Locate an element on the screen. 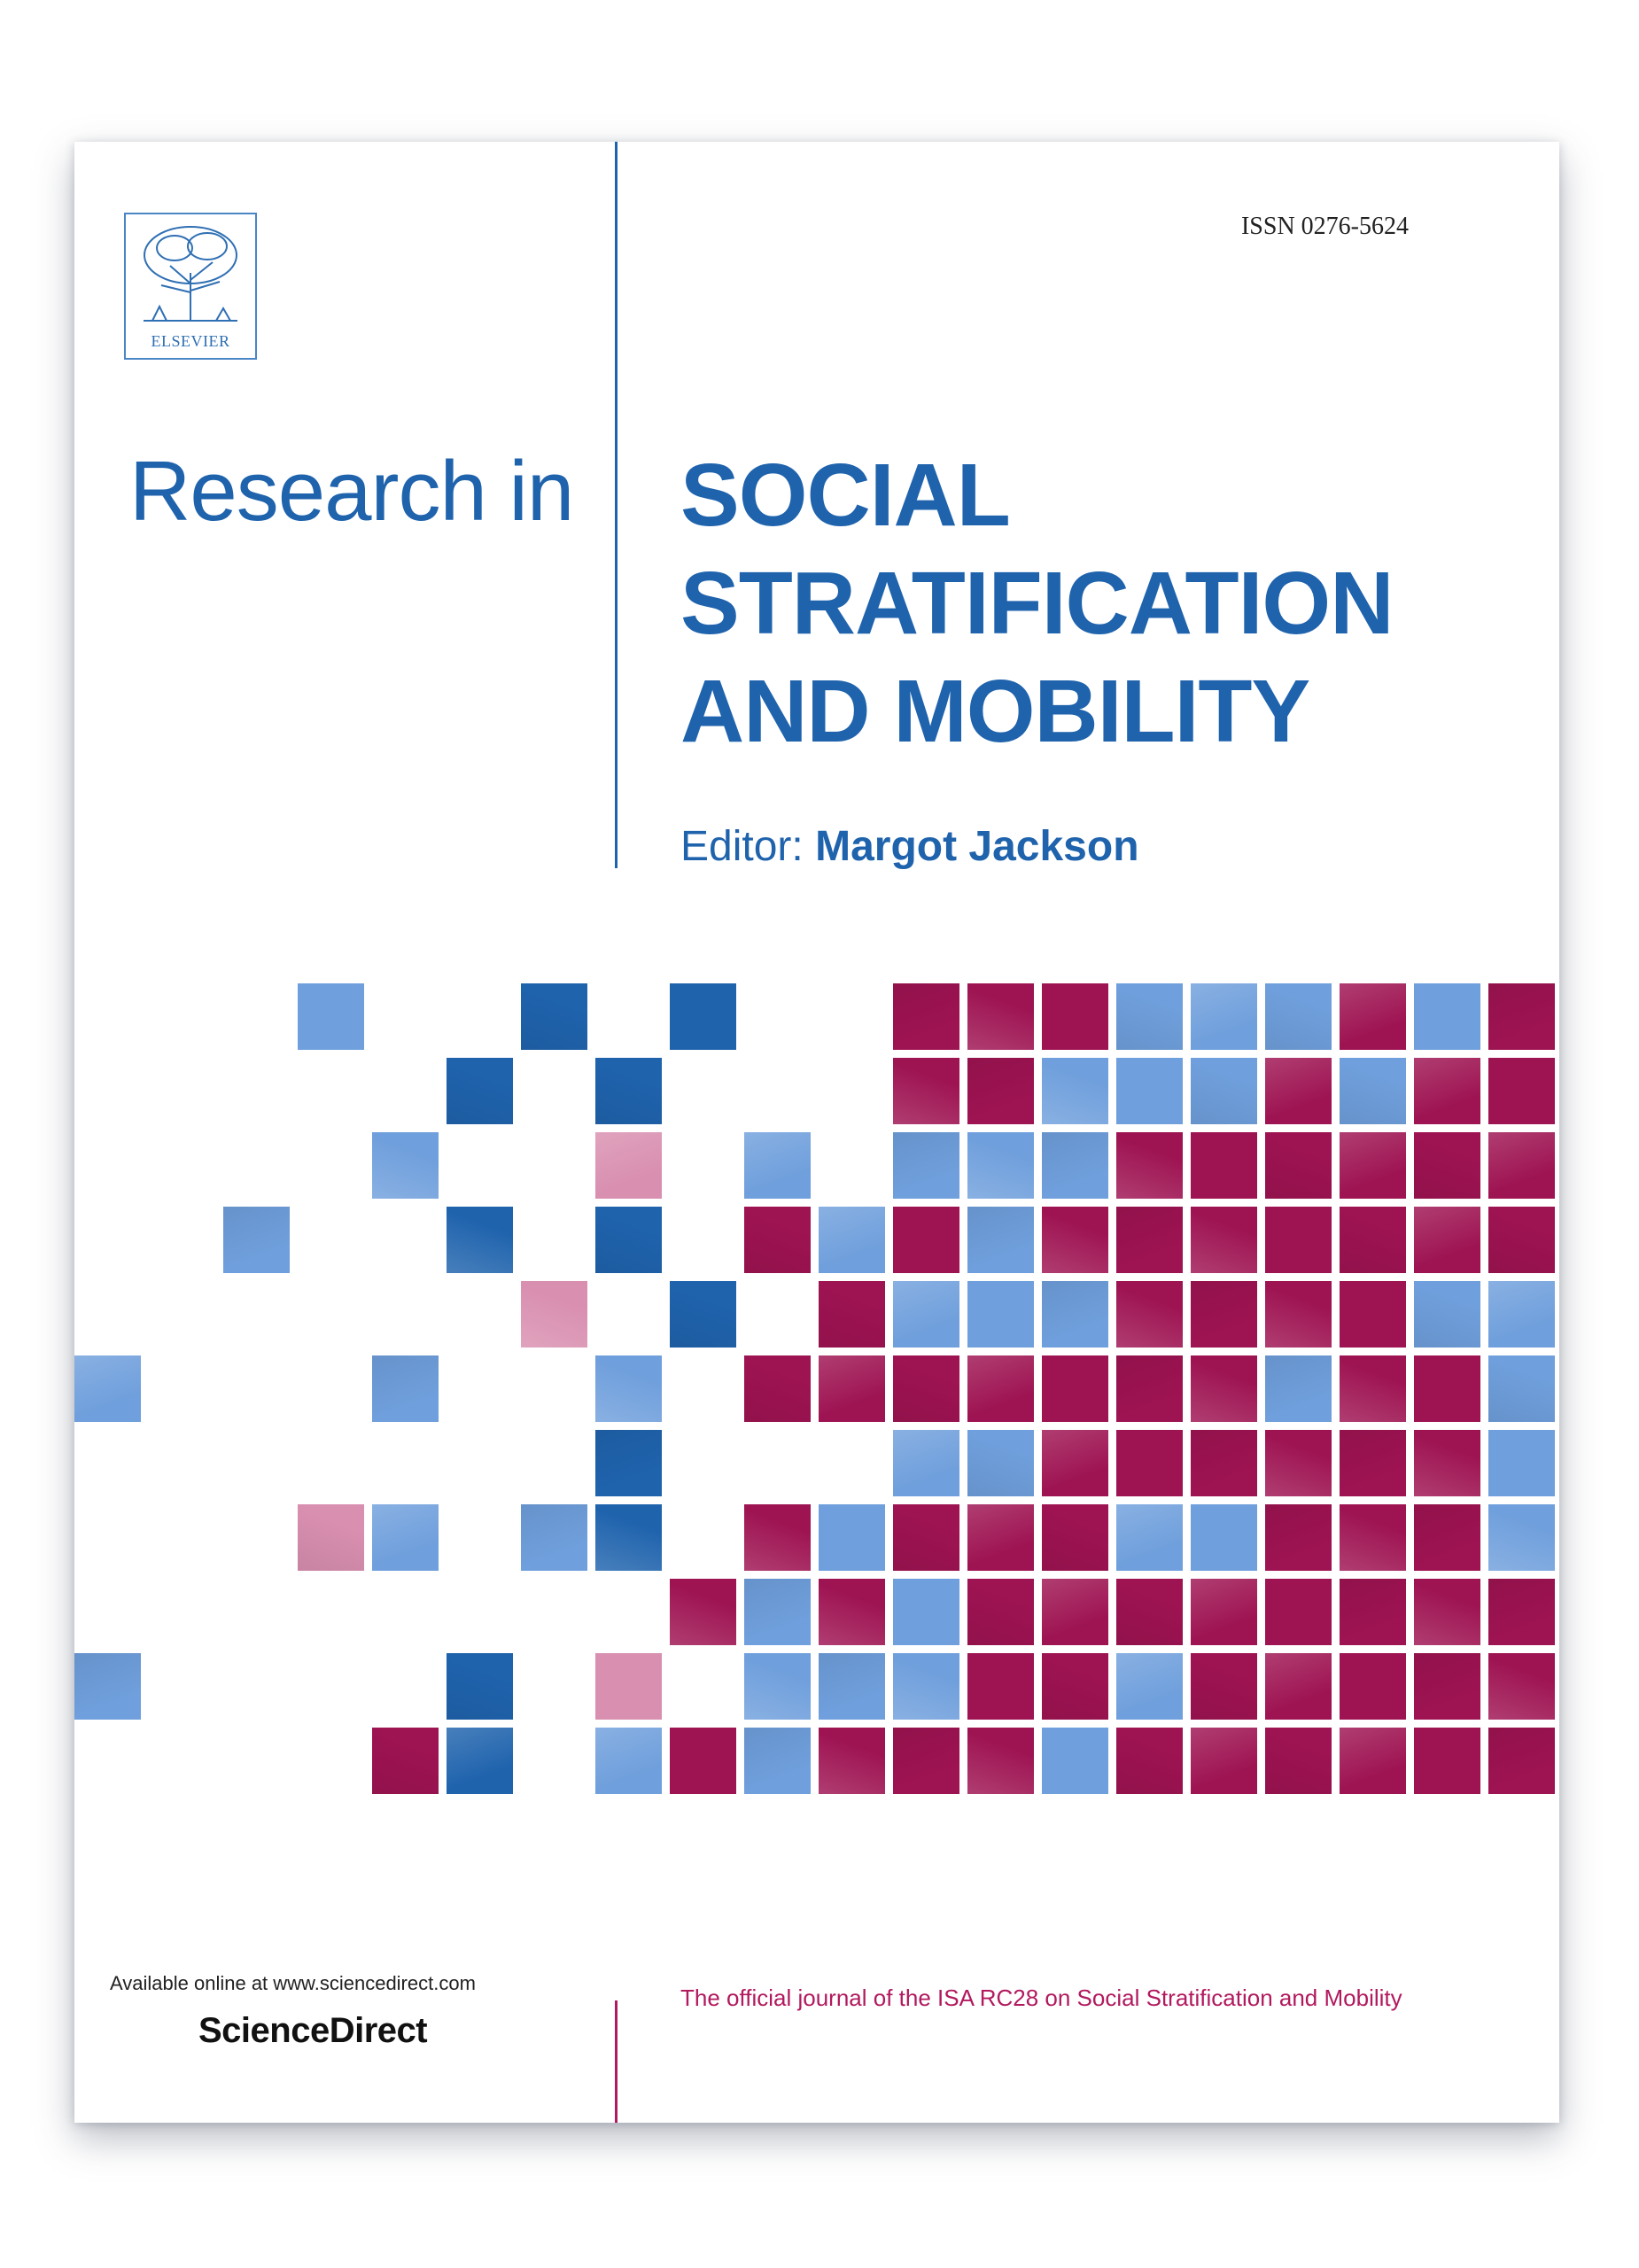 The image size is (1639, 2268). title-line-1: SOCIAL is located at coordinates (845, 495).